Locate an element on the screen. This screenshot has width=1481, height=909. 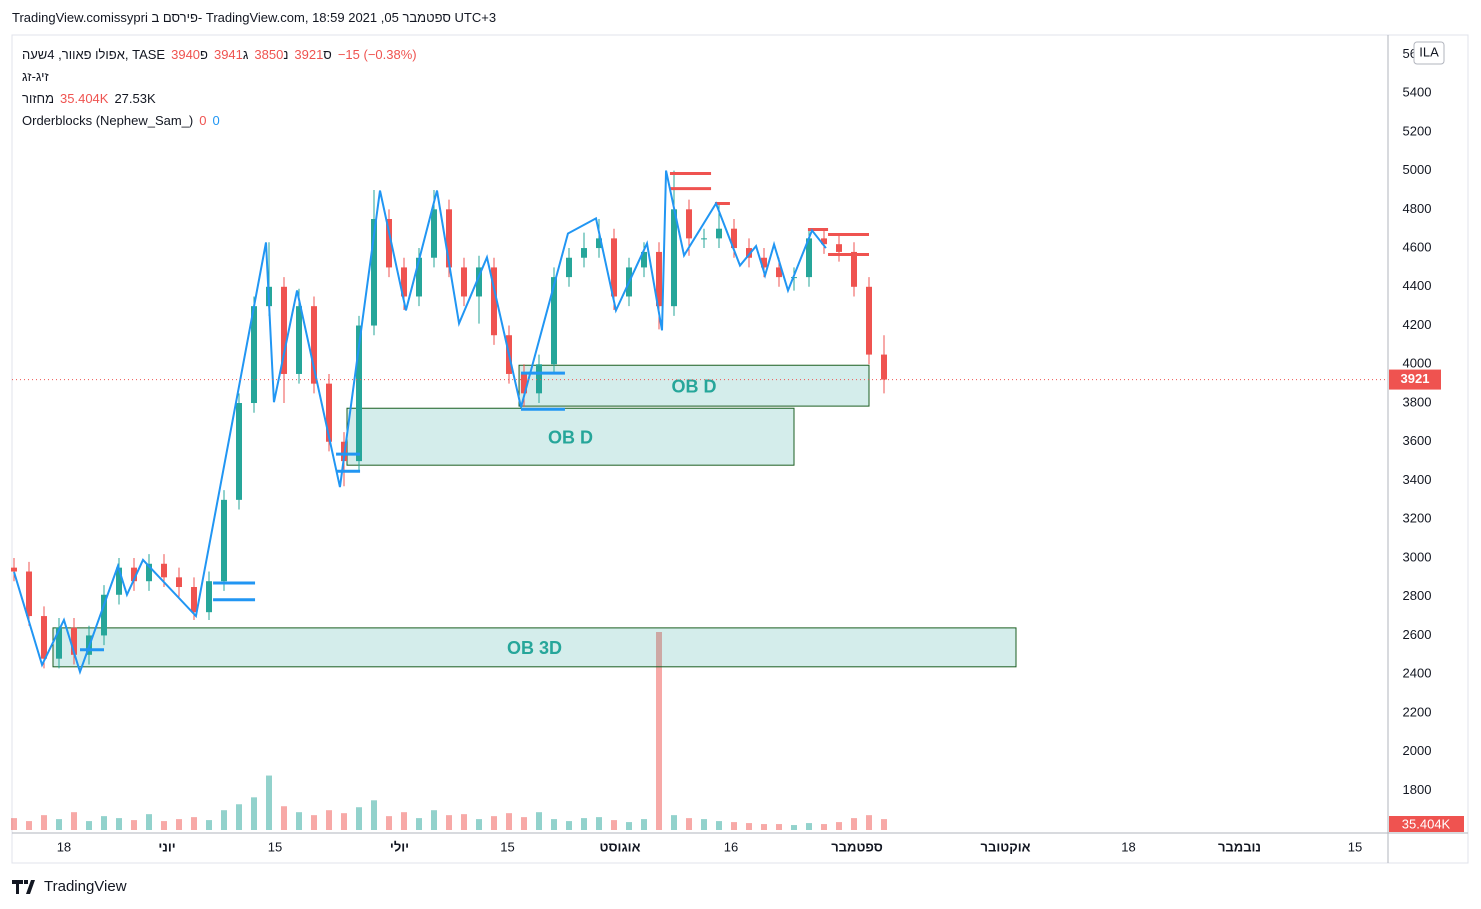
footer-brand: TradingView is located at coordinates (69, 886).